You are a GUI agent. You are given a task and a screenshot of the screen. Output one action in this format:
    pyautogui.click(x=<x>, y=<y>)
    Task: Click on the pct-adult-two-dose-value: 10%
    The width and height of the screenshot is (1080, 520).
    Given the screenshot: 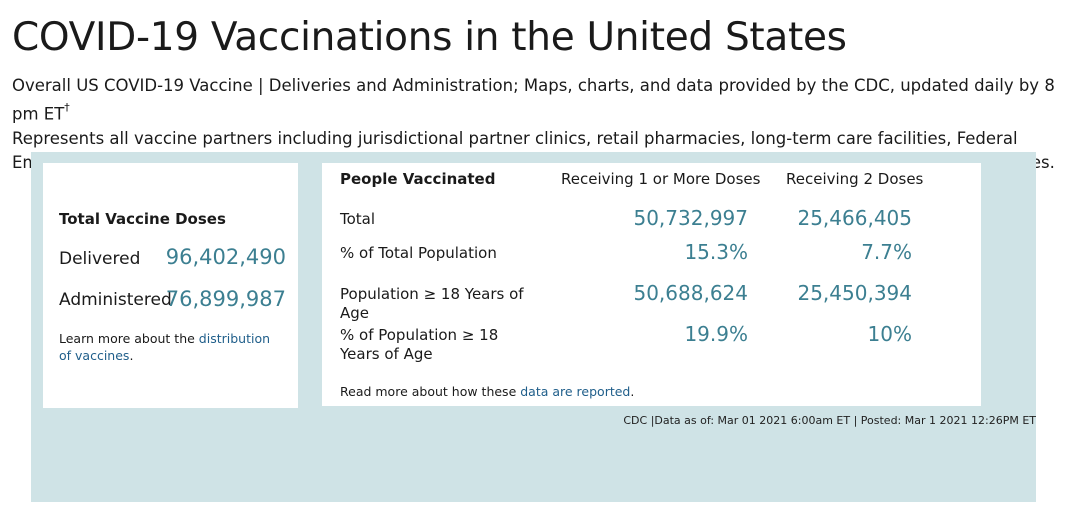 What is the action you would take?
    pyautogui.click(x=889, y=334)
    